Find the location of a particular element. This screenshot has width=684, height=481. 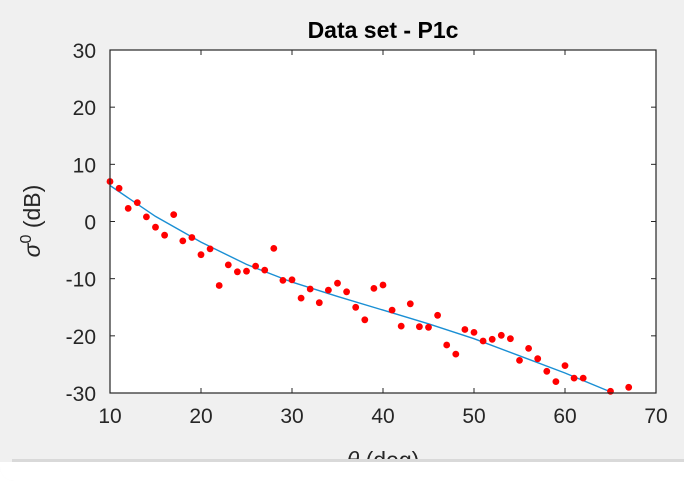

chart-title: Data set - P1c is located at coordinates (383, 30).